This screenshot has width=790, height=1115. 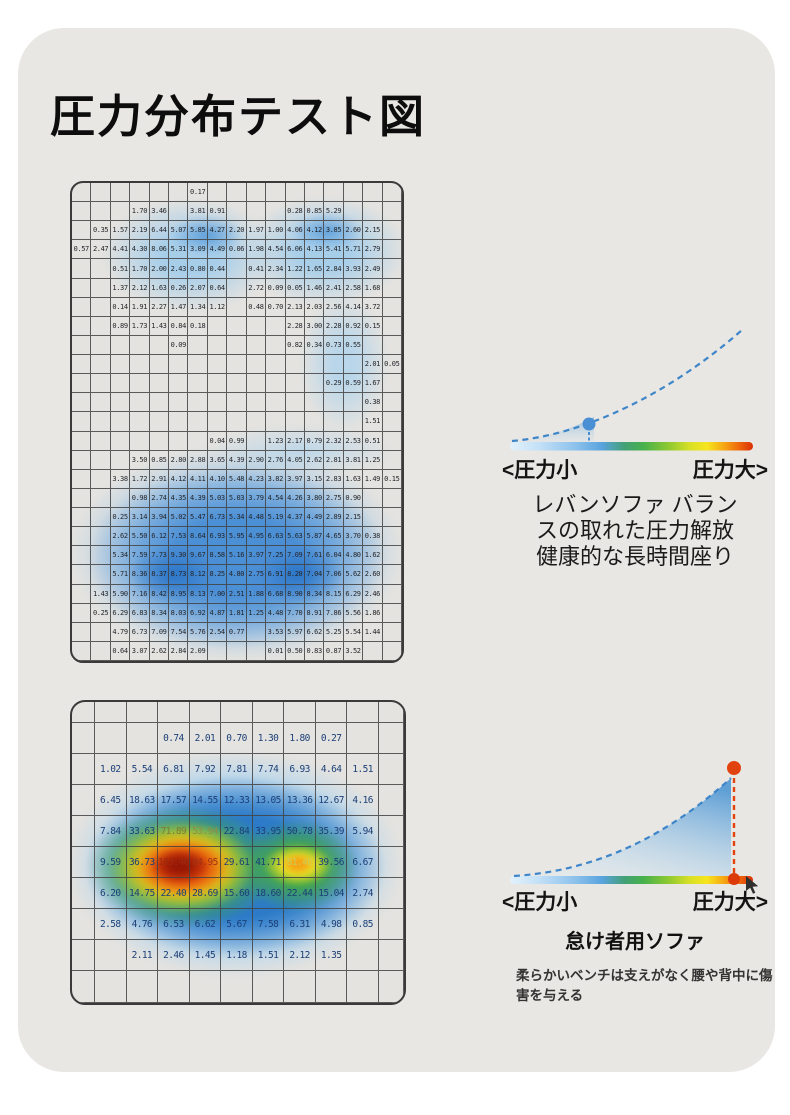 I want to click on heatmap-cell: 8.91, so click(x=314, y=613).